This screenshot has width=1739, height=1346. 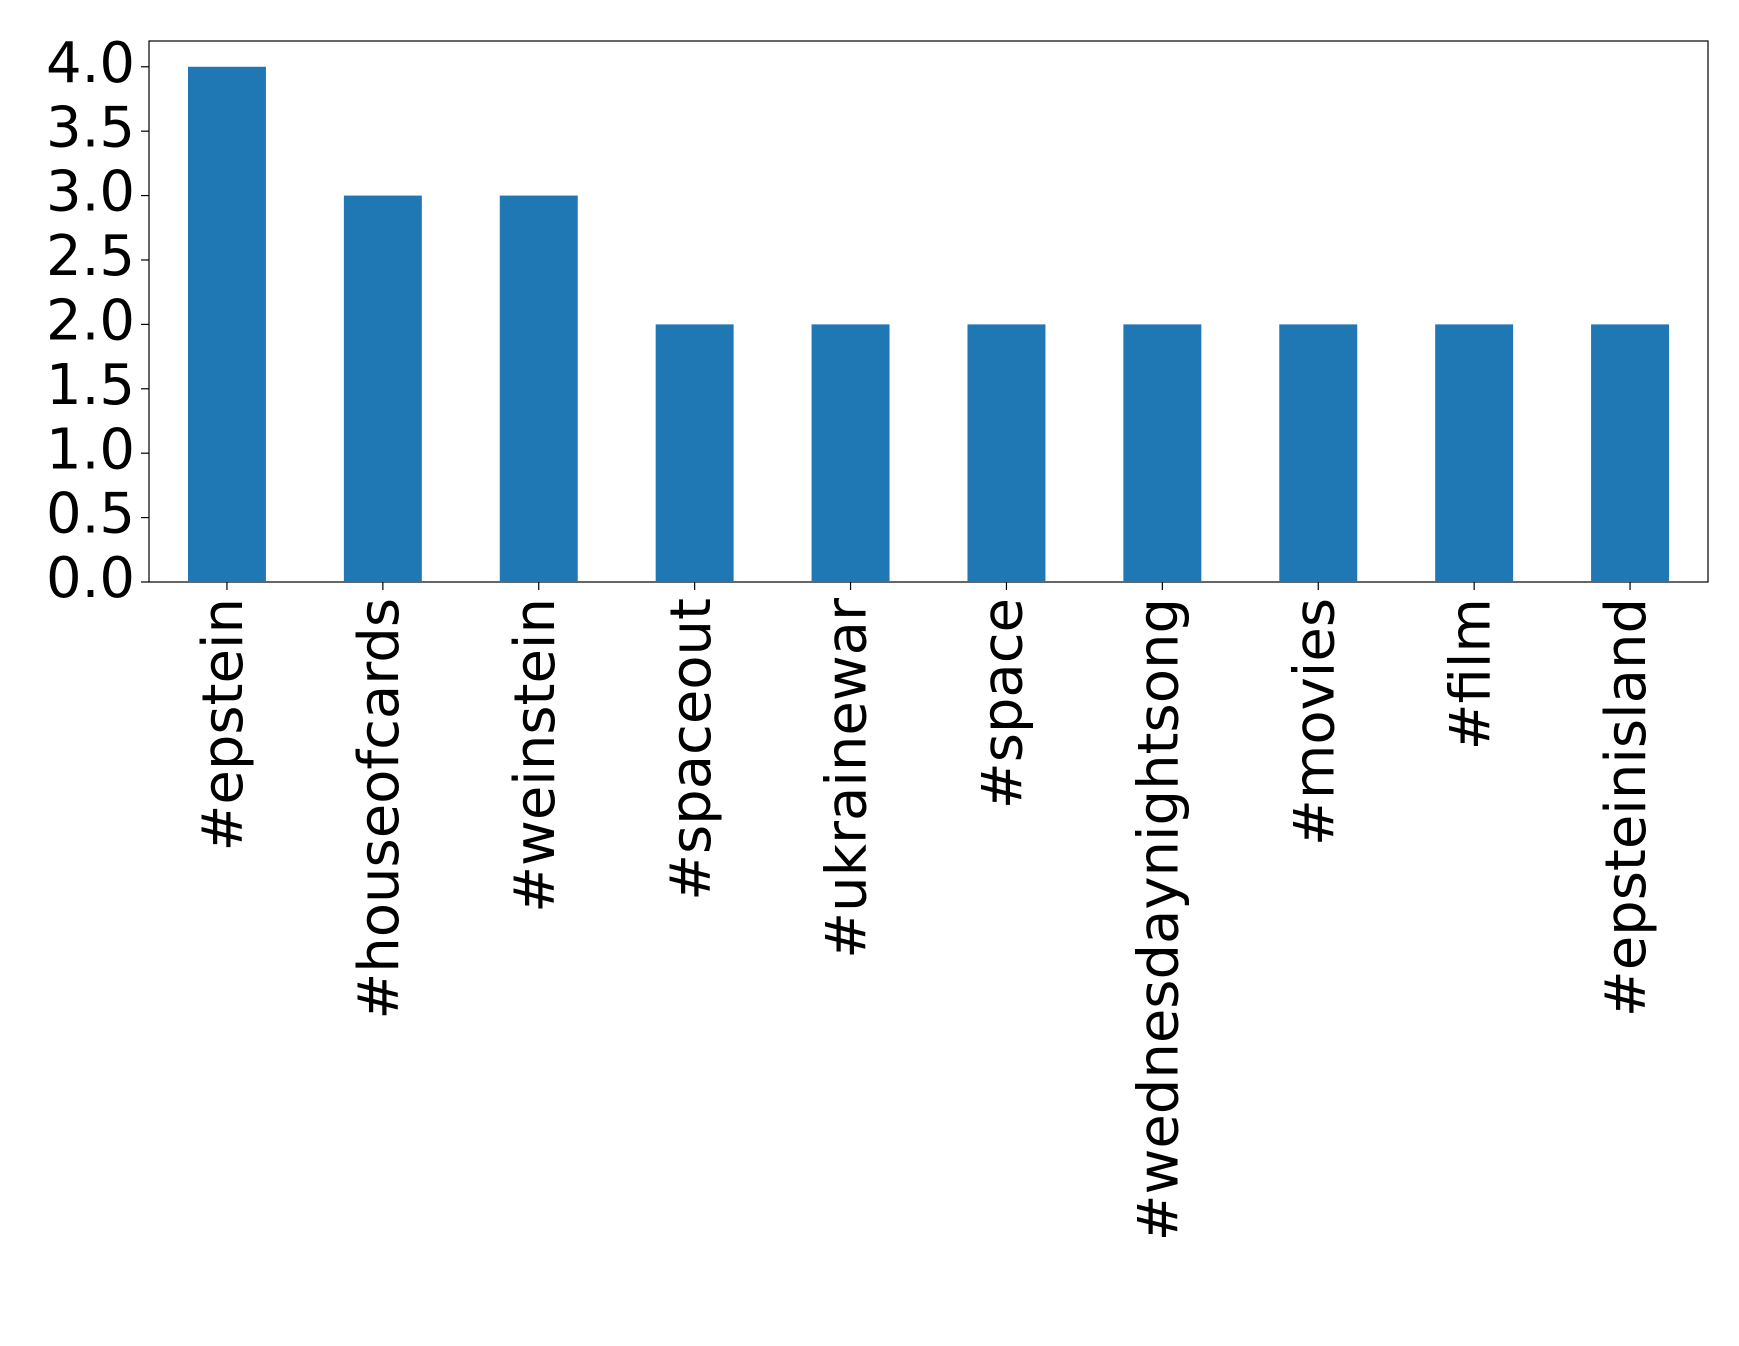 I want to click on y-tick-label: 1.0, so click(x=90, y=449).